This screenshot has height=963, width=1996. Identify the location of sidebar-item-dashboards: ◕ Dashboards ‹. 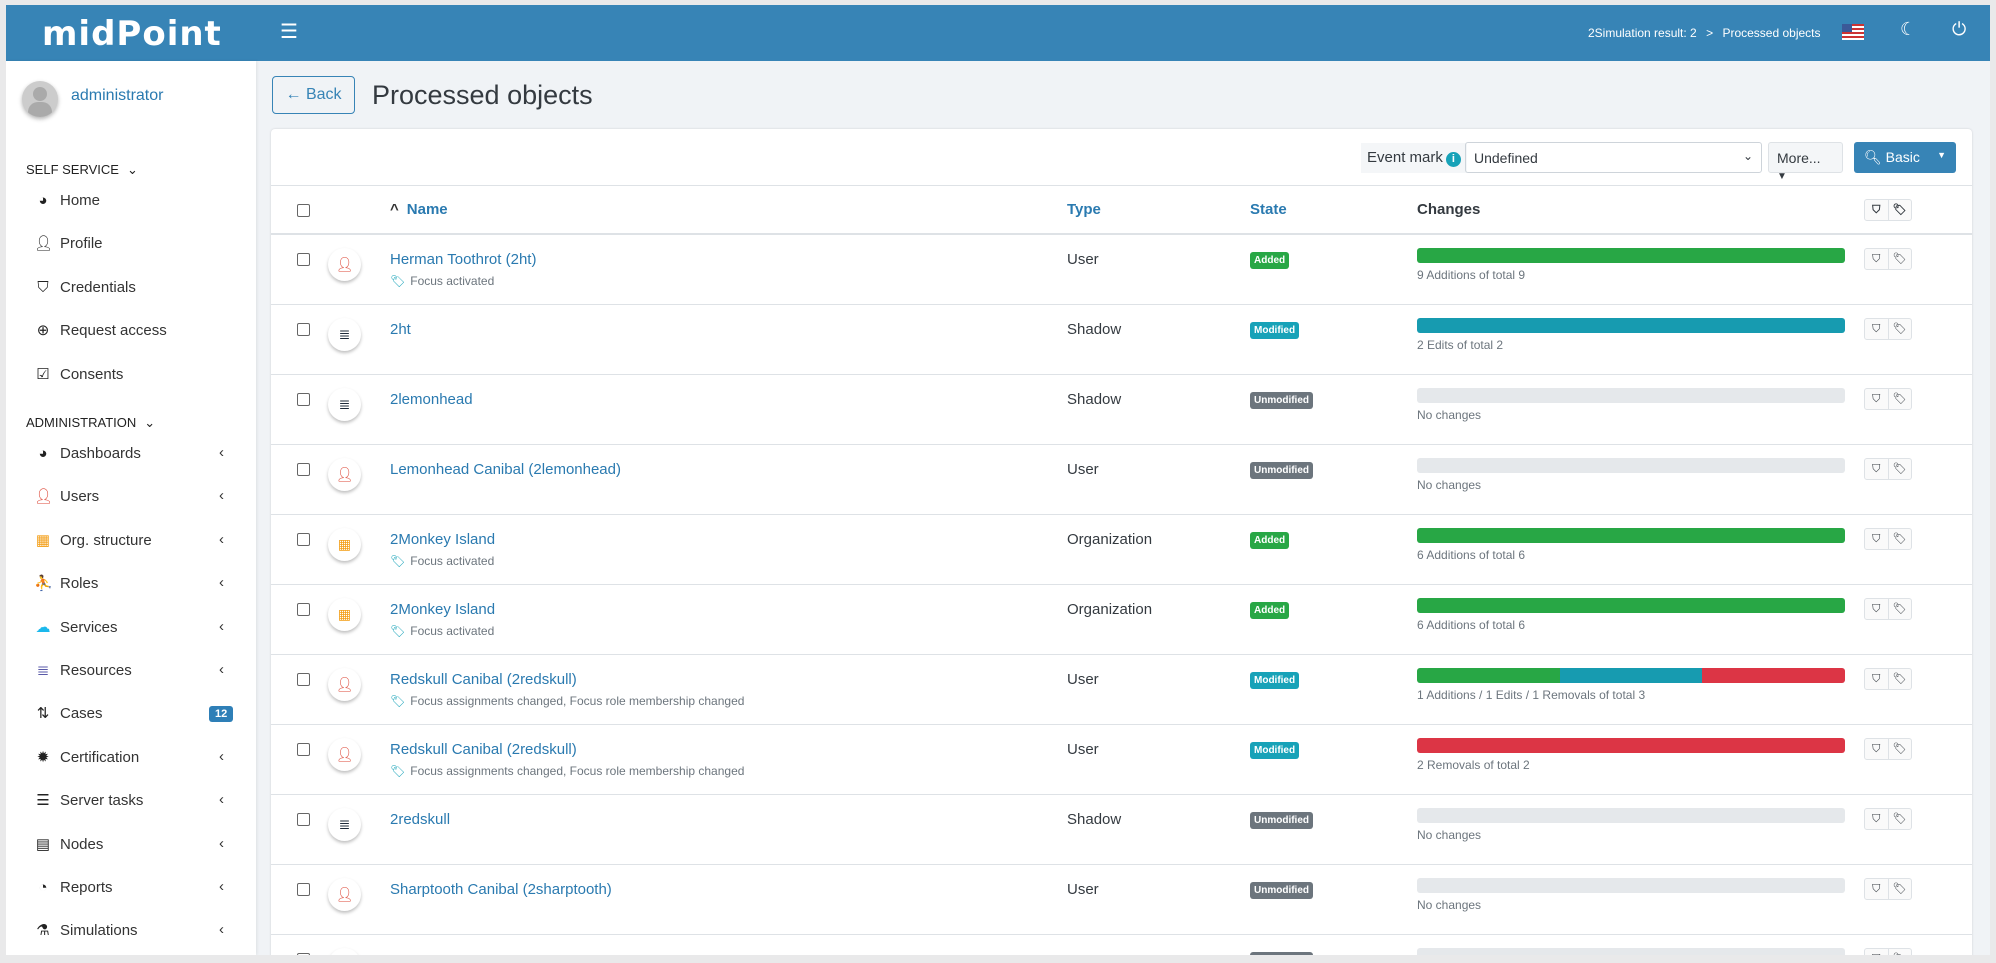
(131, 454).